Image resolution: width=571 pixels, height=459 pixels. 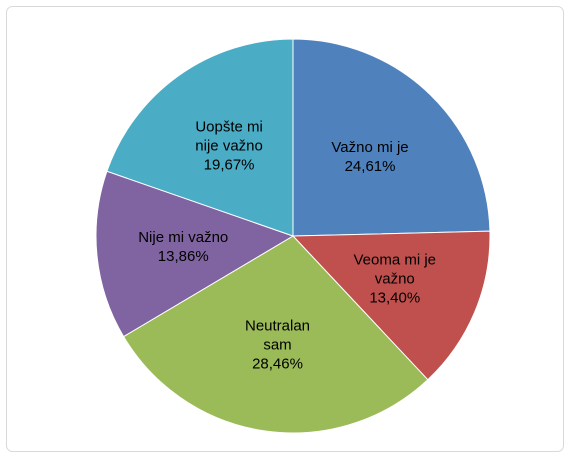 I want to click on category-label: Važno mi je, so click(x=370, y=148).